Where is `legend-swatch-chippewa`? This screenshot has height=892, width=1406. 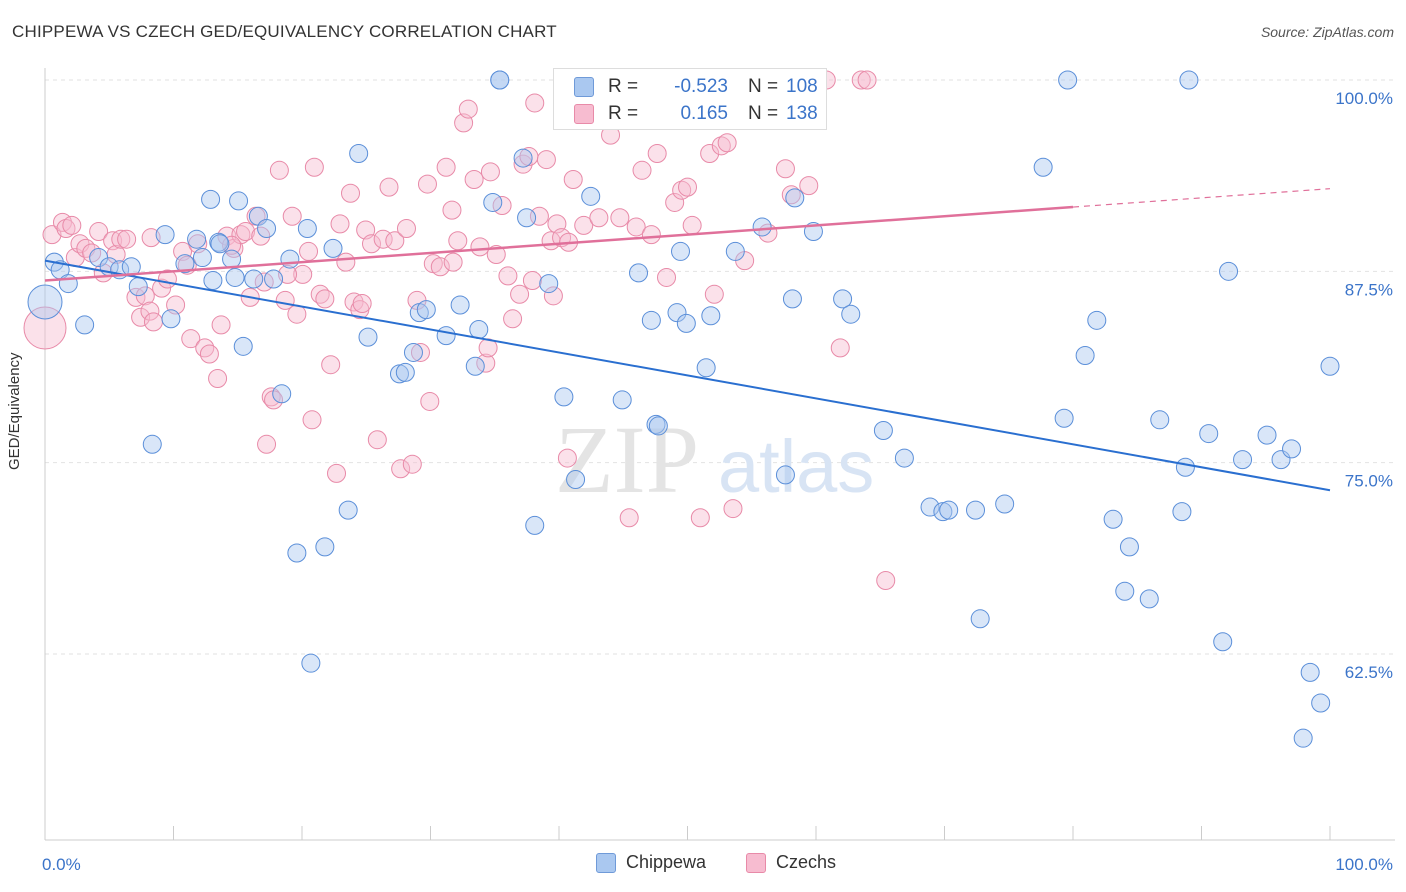
legend-swatch-chippewa is located at coordinates (584, 87).